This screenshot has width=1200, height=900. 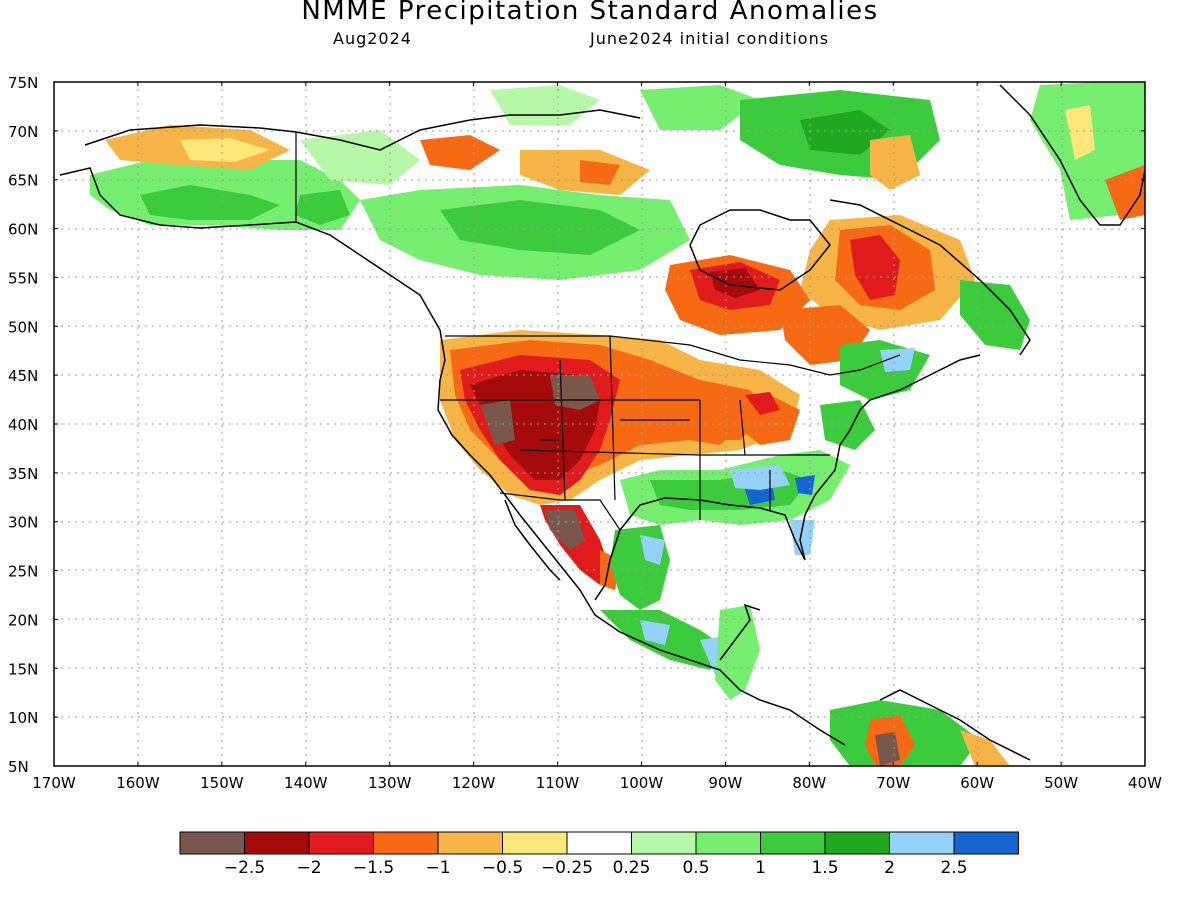 What do you see at coordinates (23, 523) in the screenshot?
I see `lat-label: 30N` at bounding box center [23, 523].